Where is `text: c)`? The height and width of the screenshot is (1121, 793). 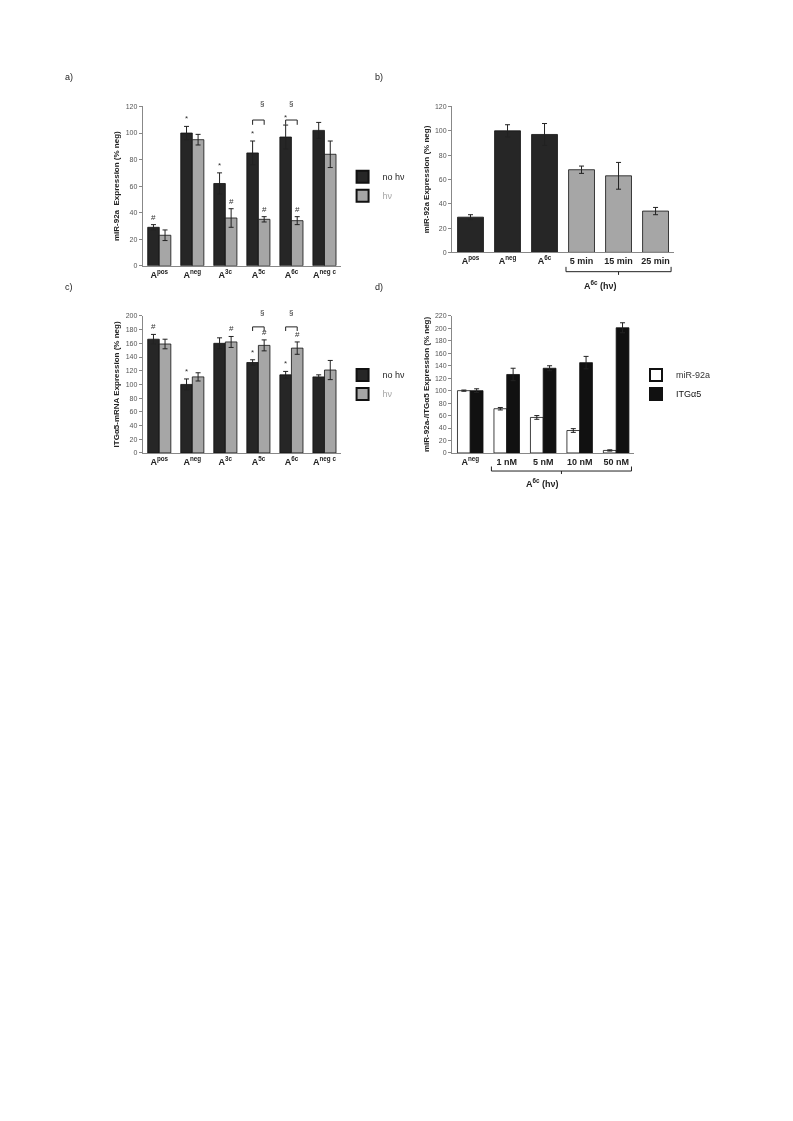
text: c) is located at coordinates (69, 287).